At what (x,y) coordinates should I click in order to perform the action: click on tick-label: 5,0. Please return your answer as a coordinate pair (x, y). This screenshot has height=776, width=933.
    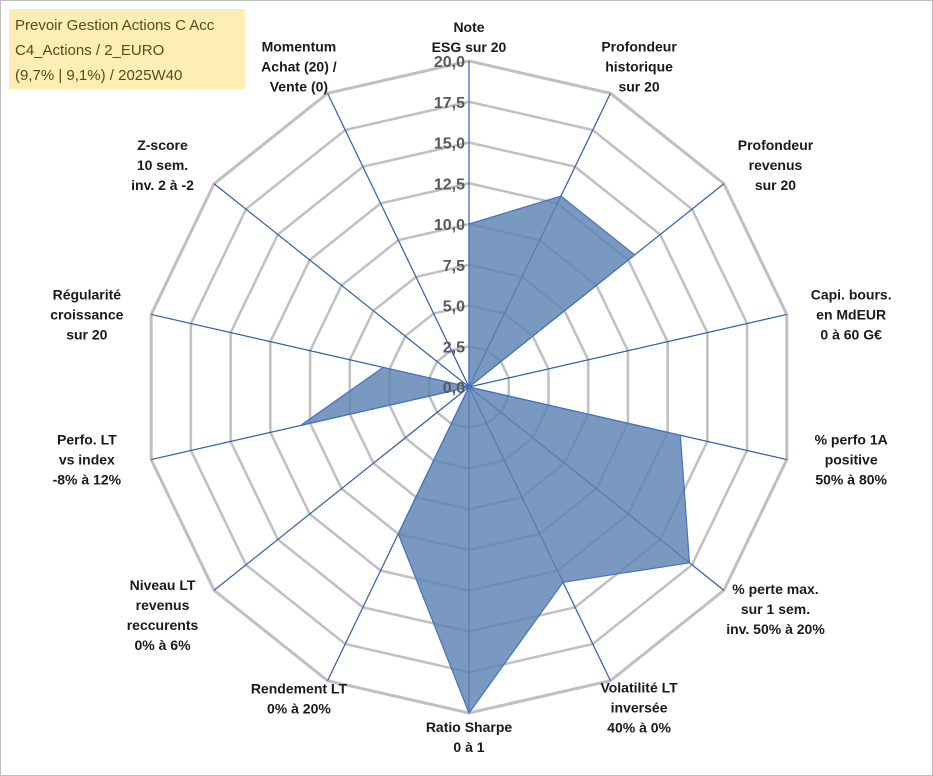
    Looking at the image, I should click on (454, 307).